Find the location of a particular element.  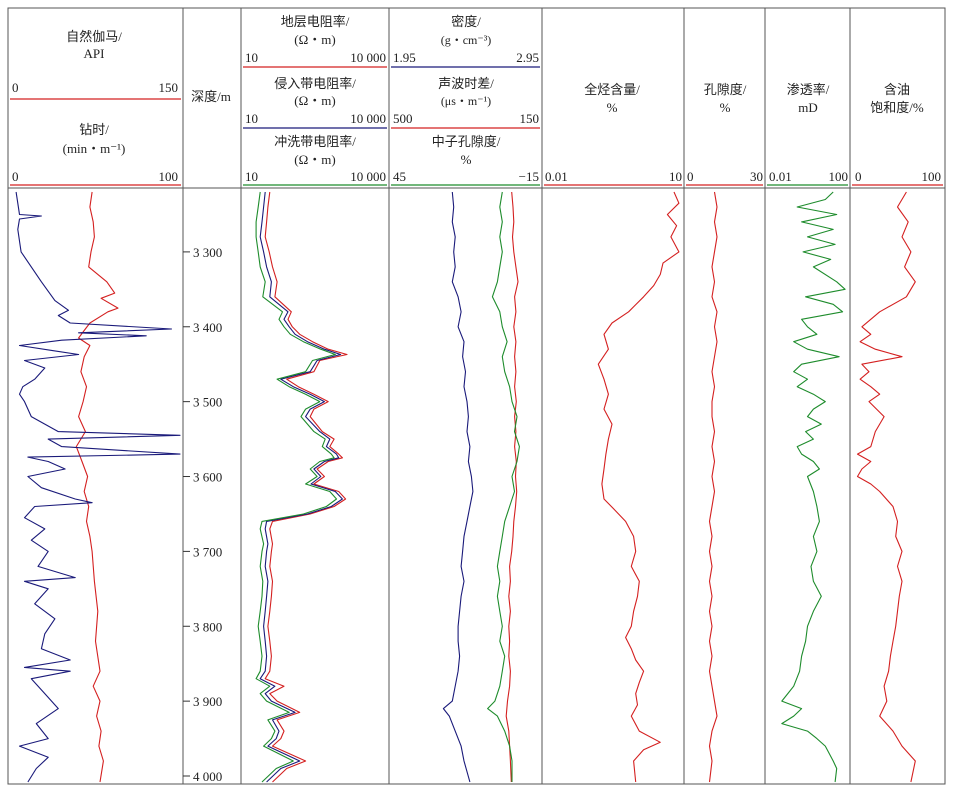

rt-max-label: 10 000 is located at coordinates (368, 57).